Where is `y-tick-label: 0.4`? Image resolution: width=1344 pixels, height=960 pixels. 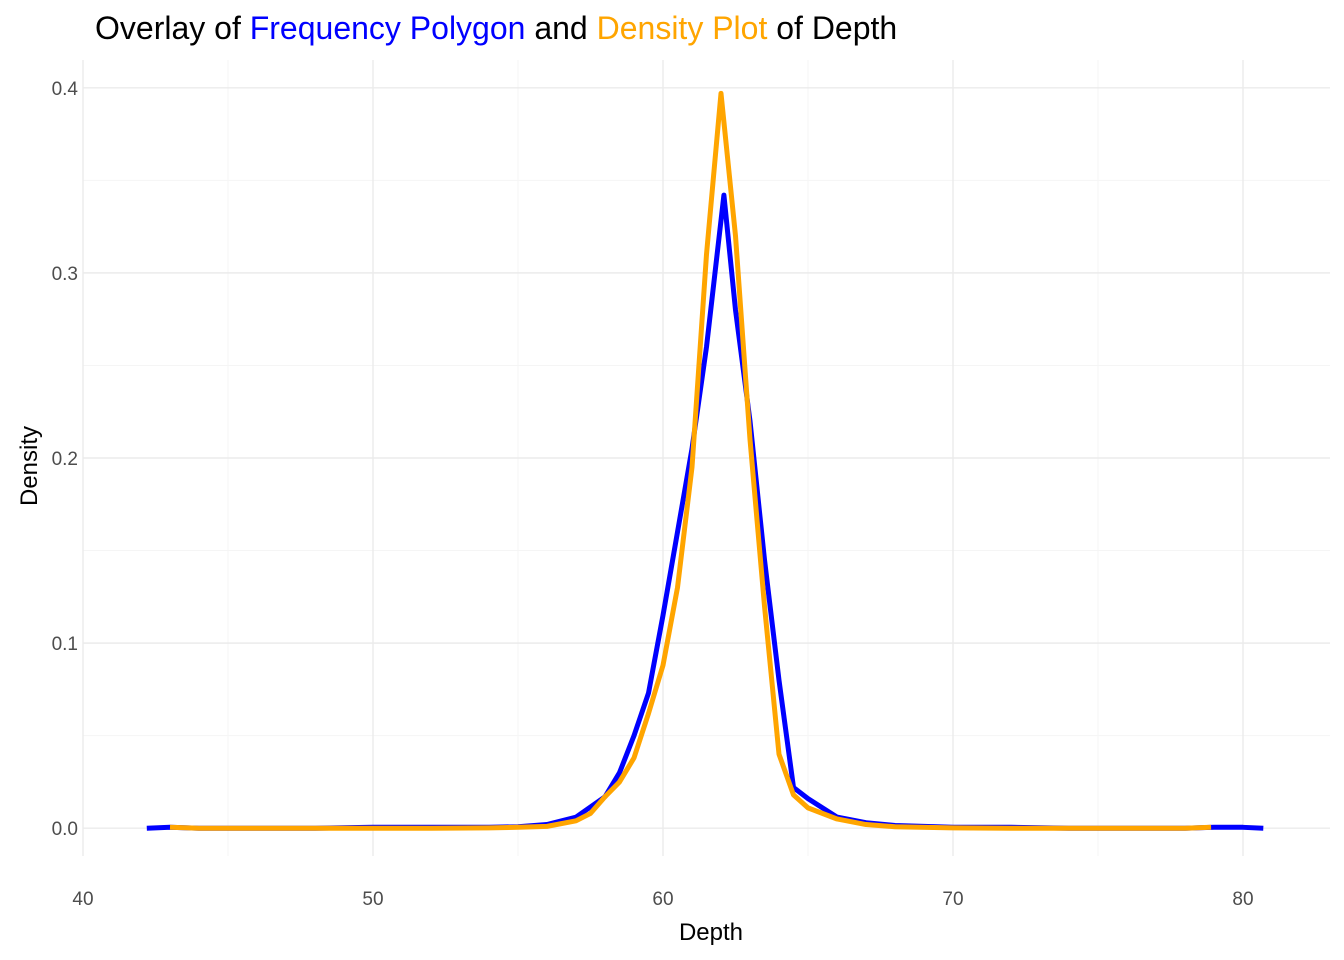 y-tick-label: 0.4 is located at coordinates (65, 89).